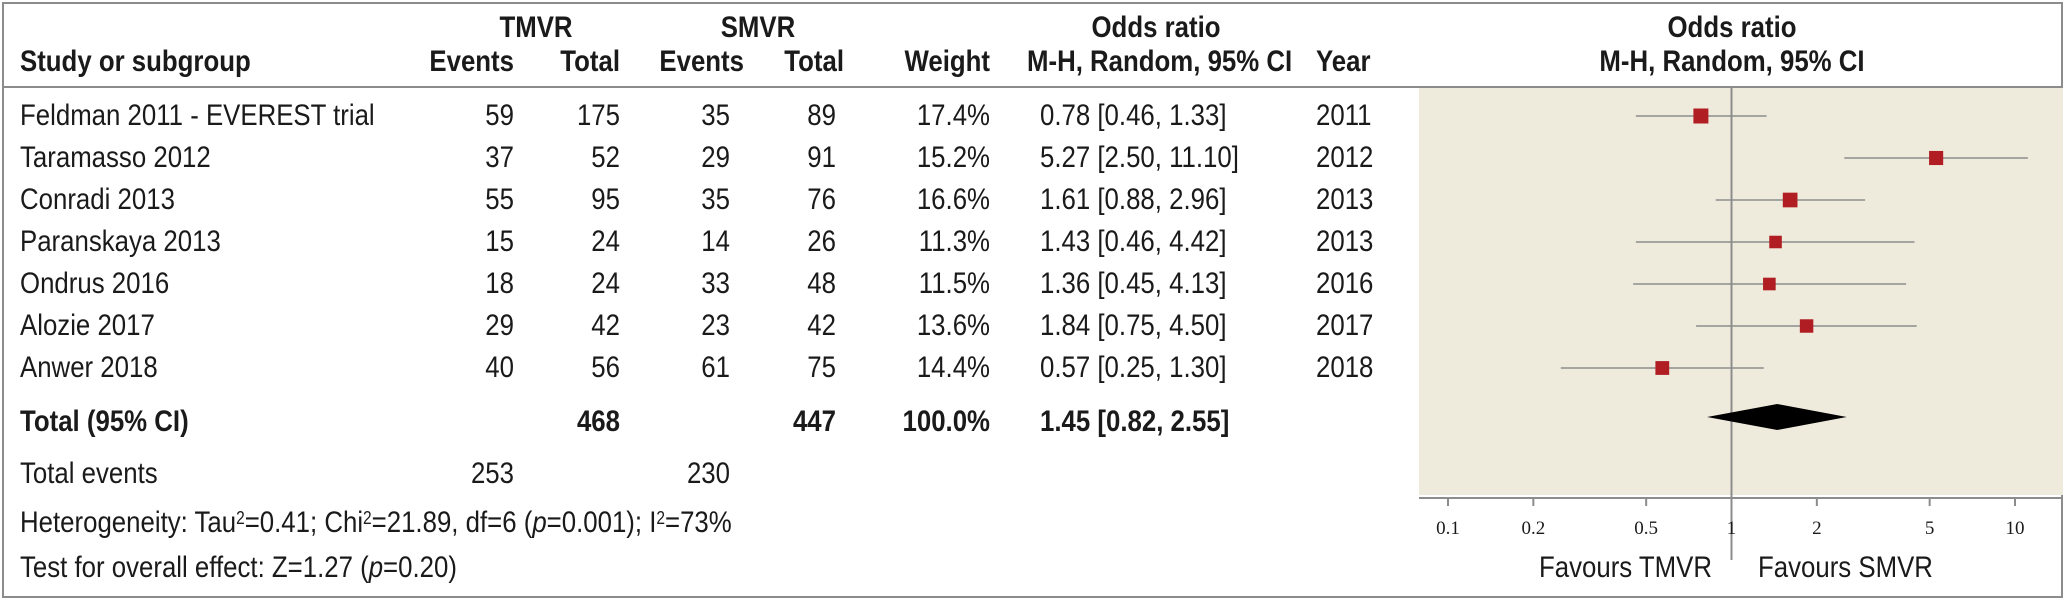  I want to click on tmvr-total: 56, so click(605, 367).